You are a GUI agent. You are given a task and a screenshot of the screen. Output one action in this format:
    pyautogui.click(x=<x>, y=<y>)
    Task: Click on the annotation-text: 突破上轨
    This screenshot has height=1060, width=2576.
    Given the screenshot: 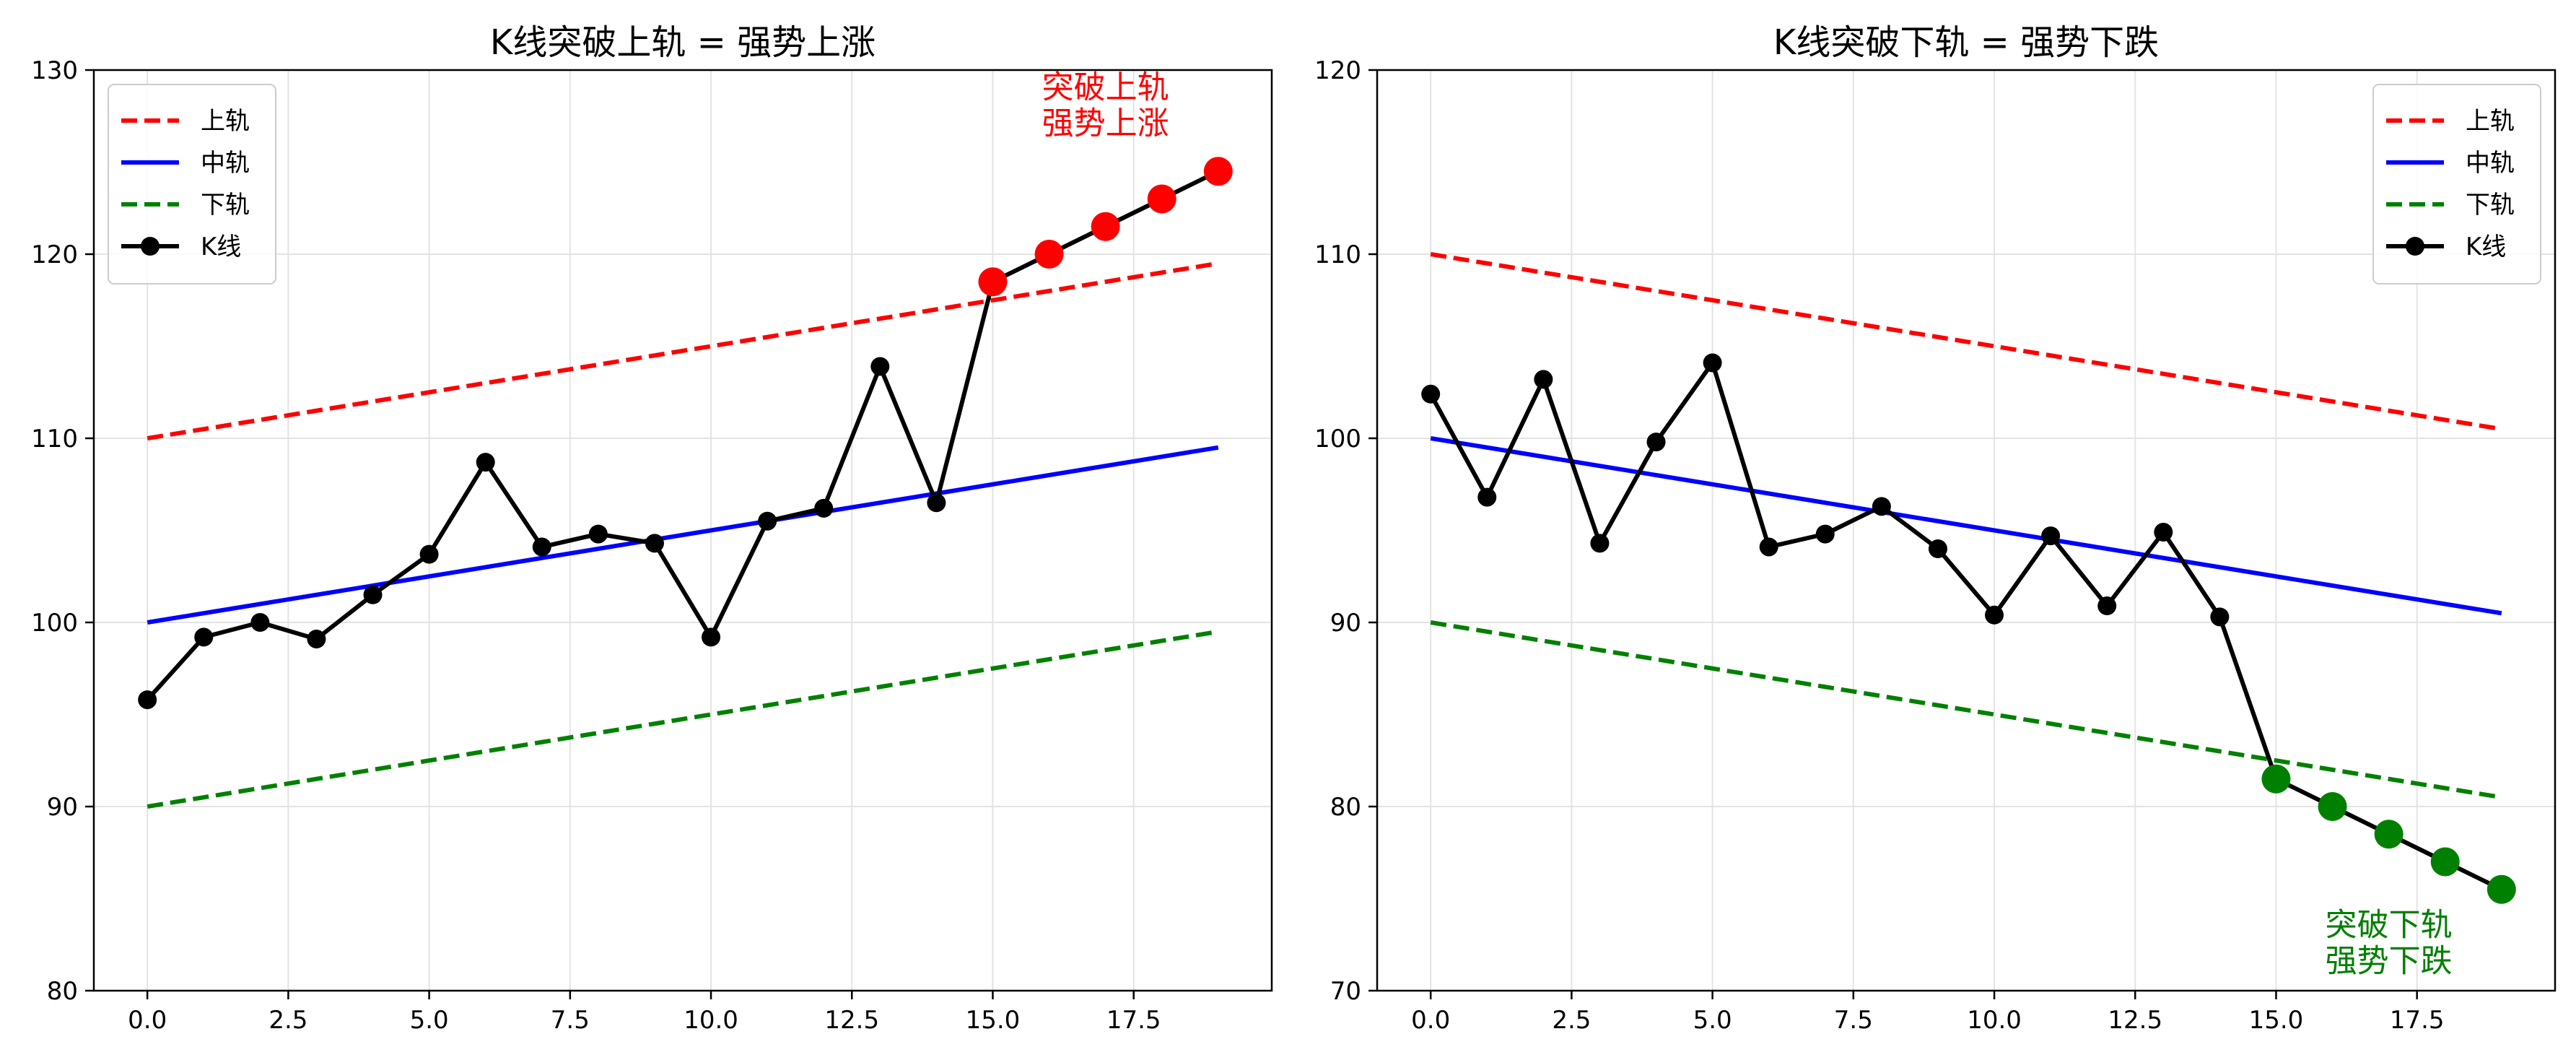 What is the action you would take?
    pyautogui.click(x=1105, y=87)
    